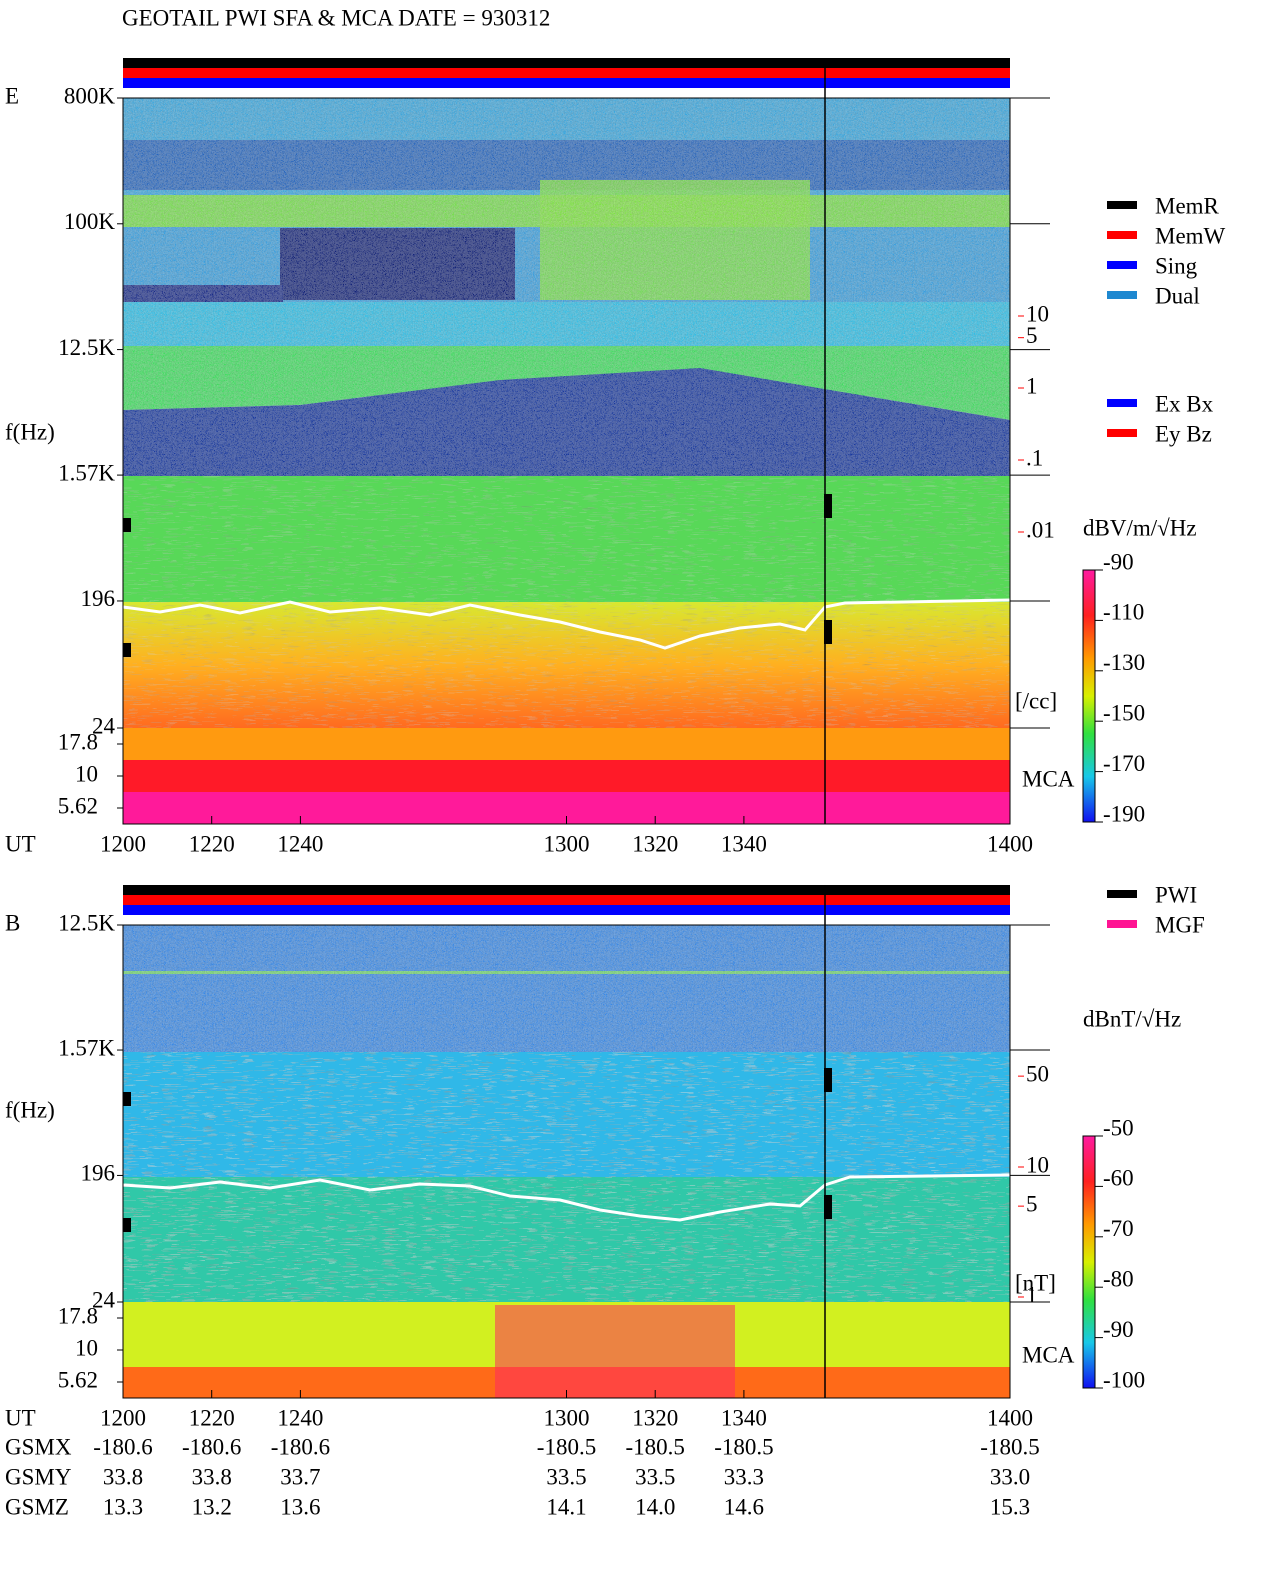 The image size is (1280, 1593). I want to click on orbit-value: 33.0, so click(1010, 1476).